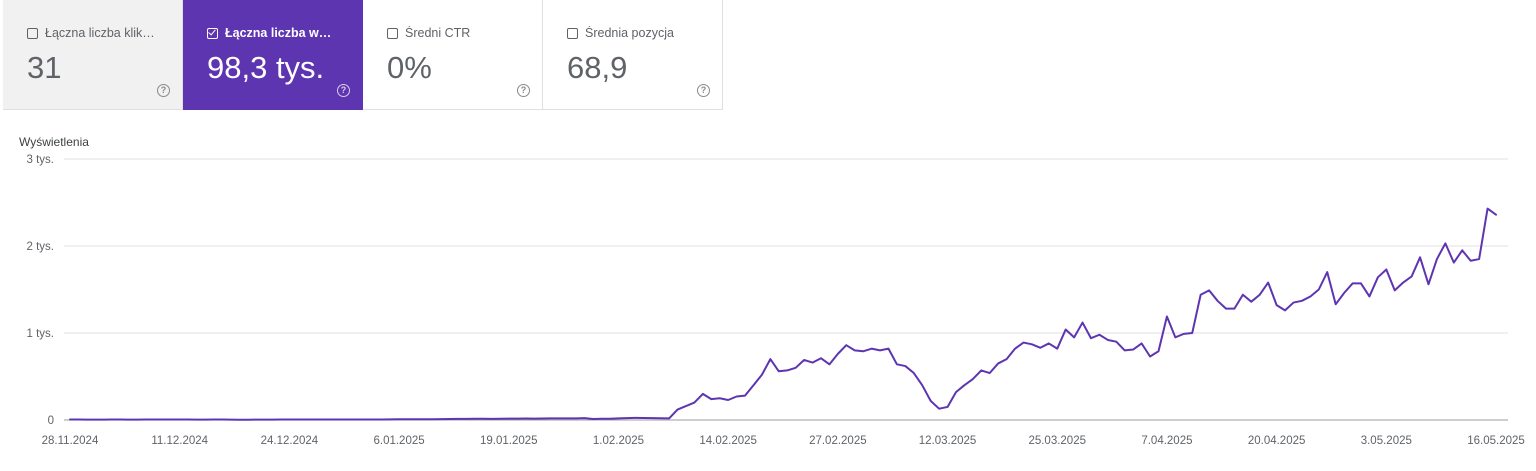 This screenshot has height=471, width=1536. Describe the element at coordinates (40, 160) in the screenshot. I see `y-tick-label: 3 tys.` at that location.